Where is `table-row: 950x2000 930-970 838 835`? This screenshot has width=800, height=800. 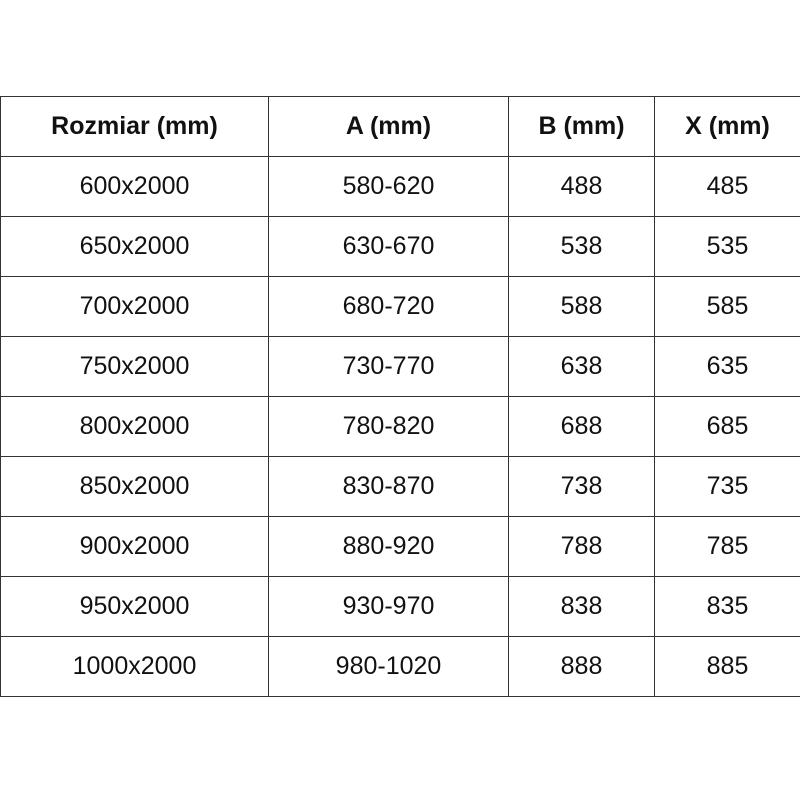
table-row: 950x2000 930-970 838 835 is located at coordinates (400, 606).